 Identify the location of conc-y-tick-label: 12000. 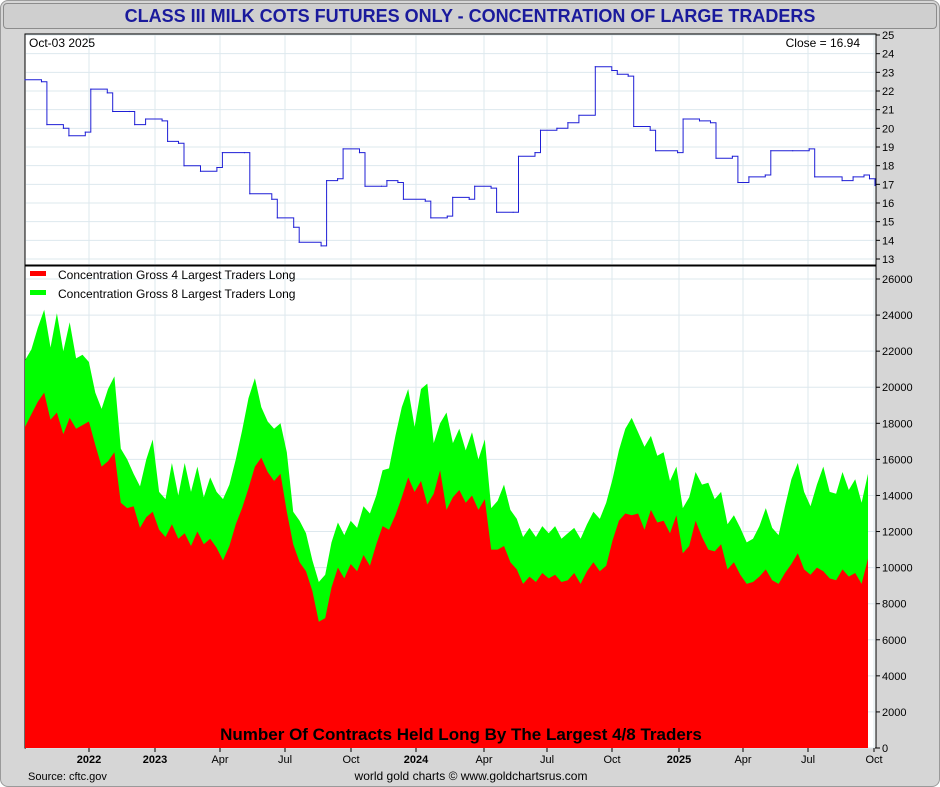
(897, 533).